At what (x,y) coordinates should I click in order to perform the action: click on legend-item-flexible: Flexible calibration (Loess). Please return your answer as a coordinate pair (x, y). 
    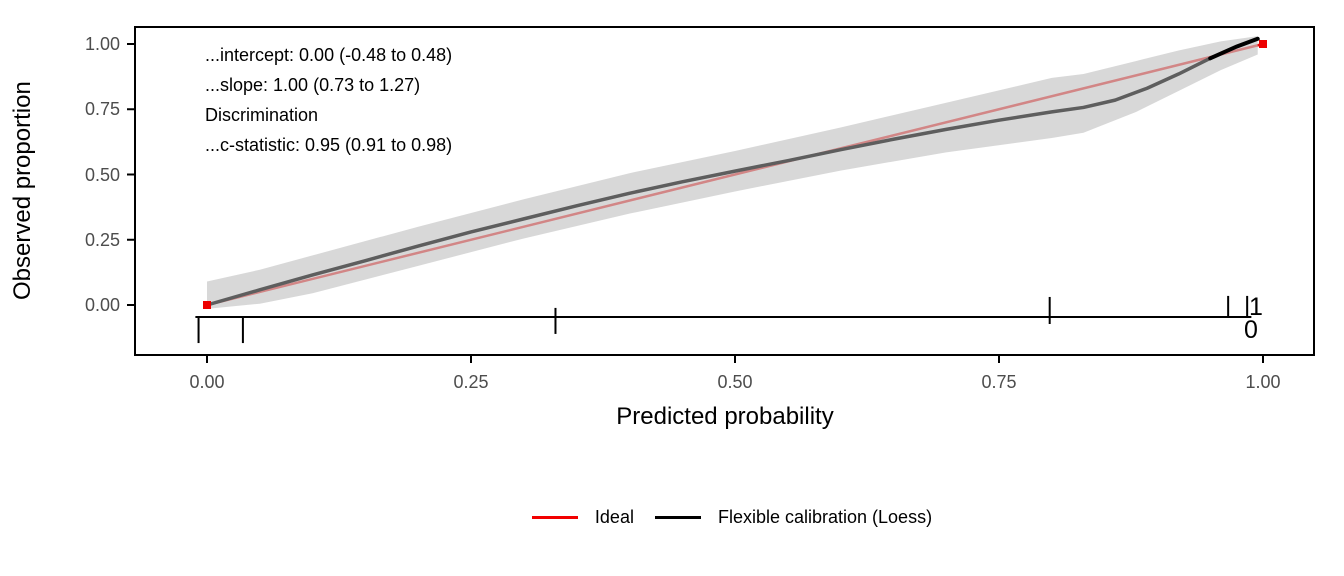
    Looking at the image, I should click on (793, 517).